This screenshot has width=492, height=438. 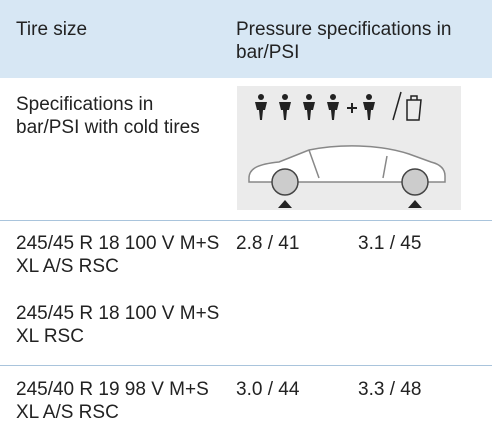 I want to click on arrows, so click(x=350, y=204).